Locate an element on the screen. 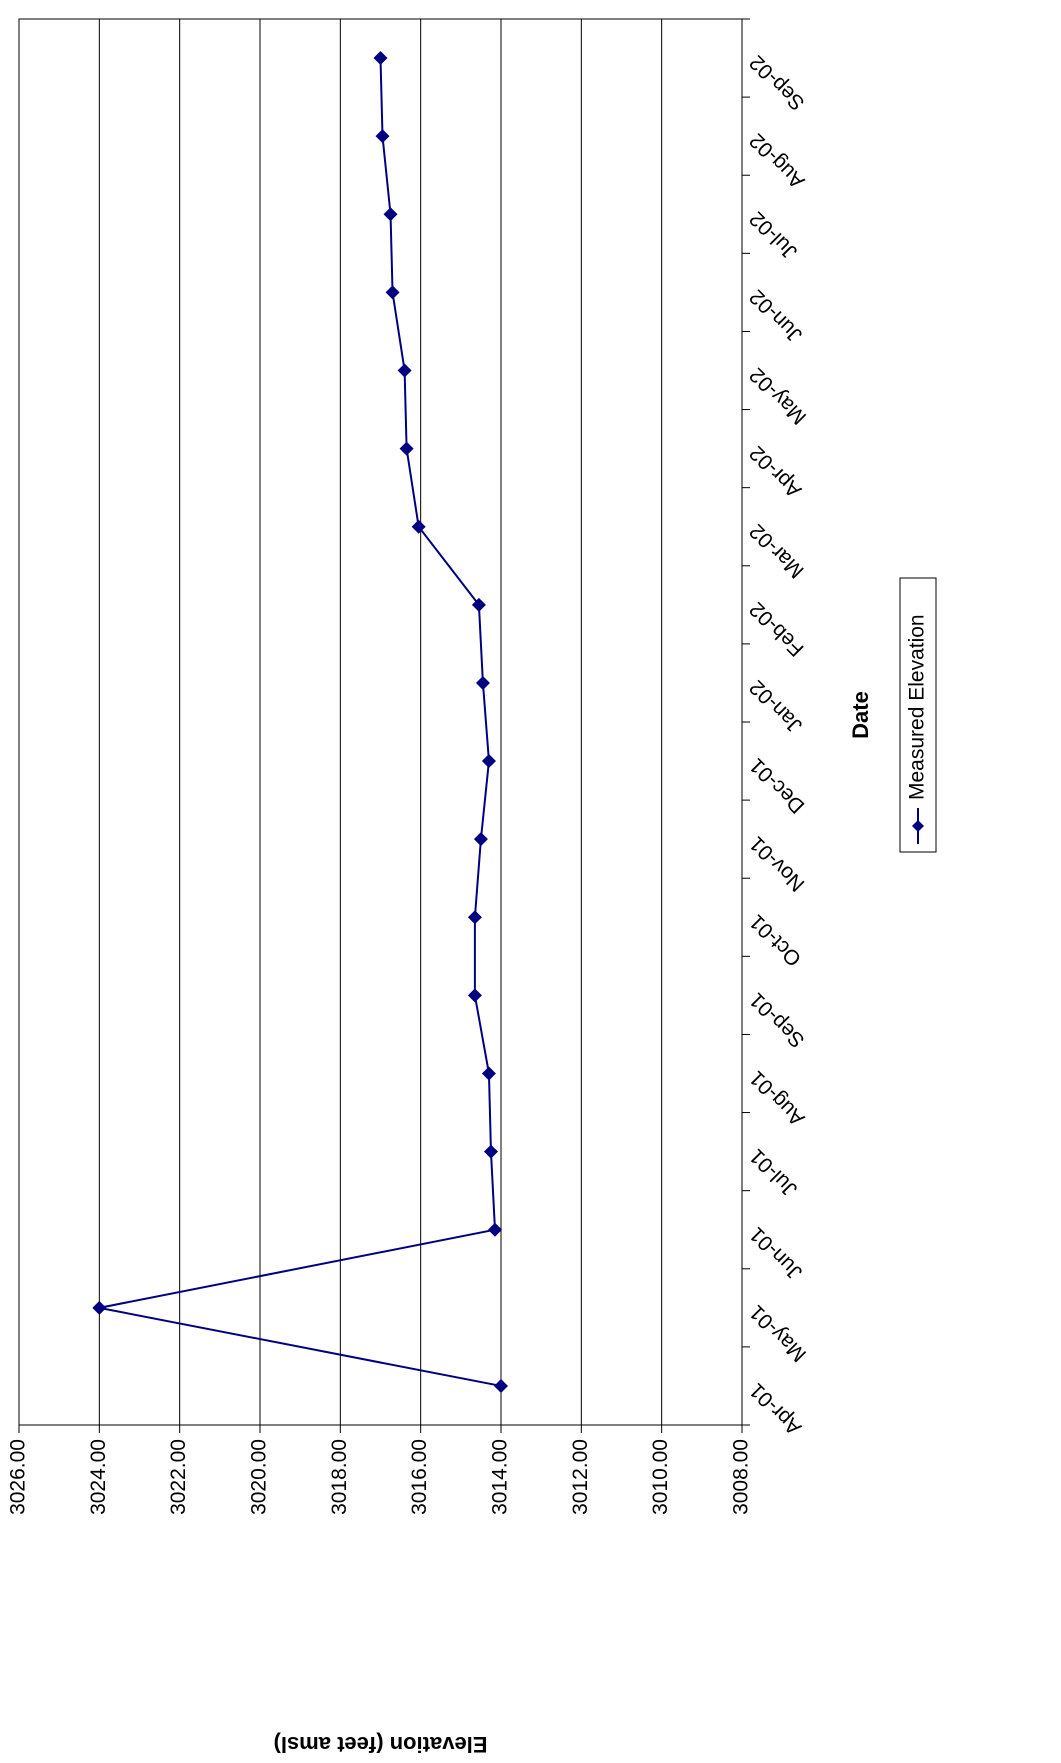  legend-marker is located at coordinates (918, 826).